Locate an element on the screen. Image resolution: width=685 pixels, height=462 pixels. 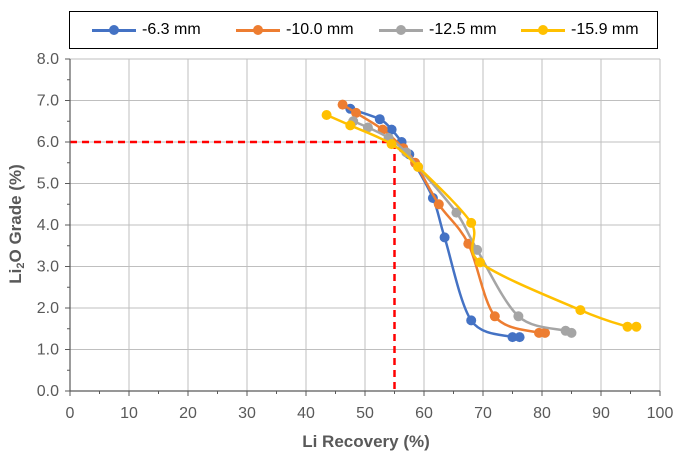
legend: -6.3 mm -10.0 mm -12.5 mm -15.9 mm is located at coordinates (363, 30).